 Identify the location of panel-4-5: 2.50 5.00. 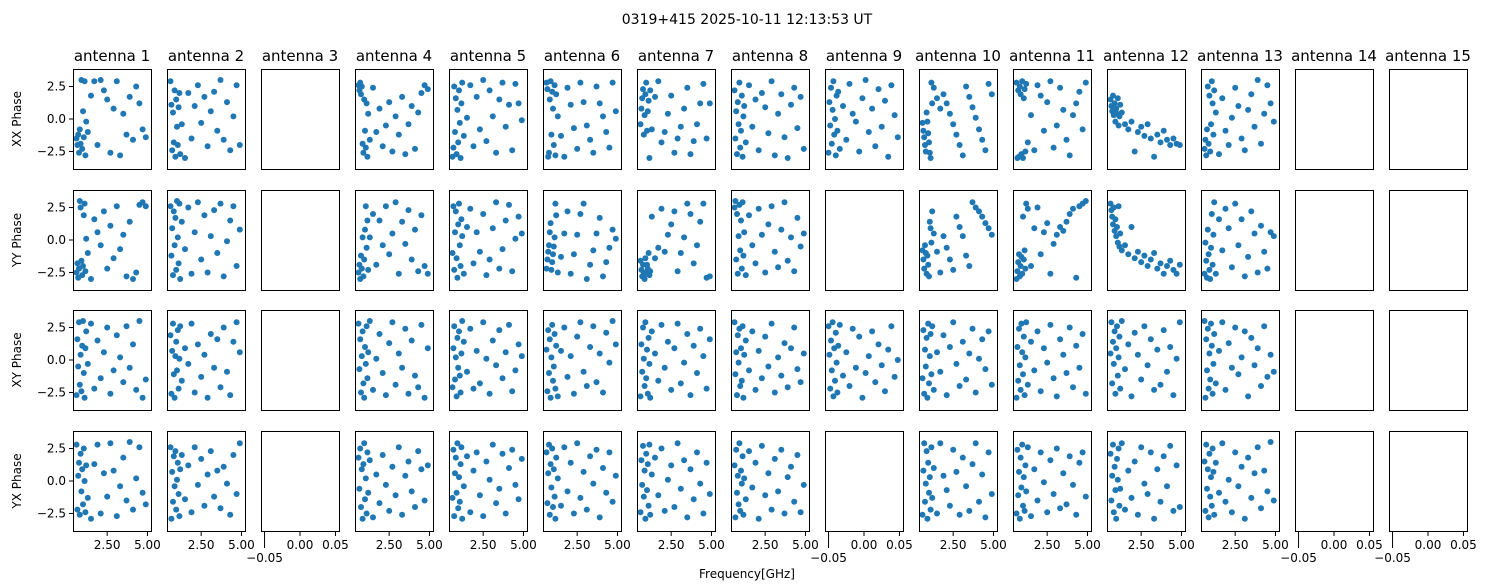
(493, 491).